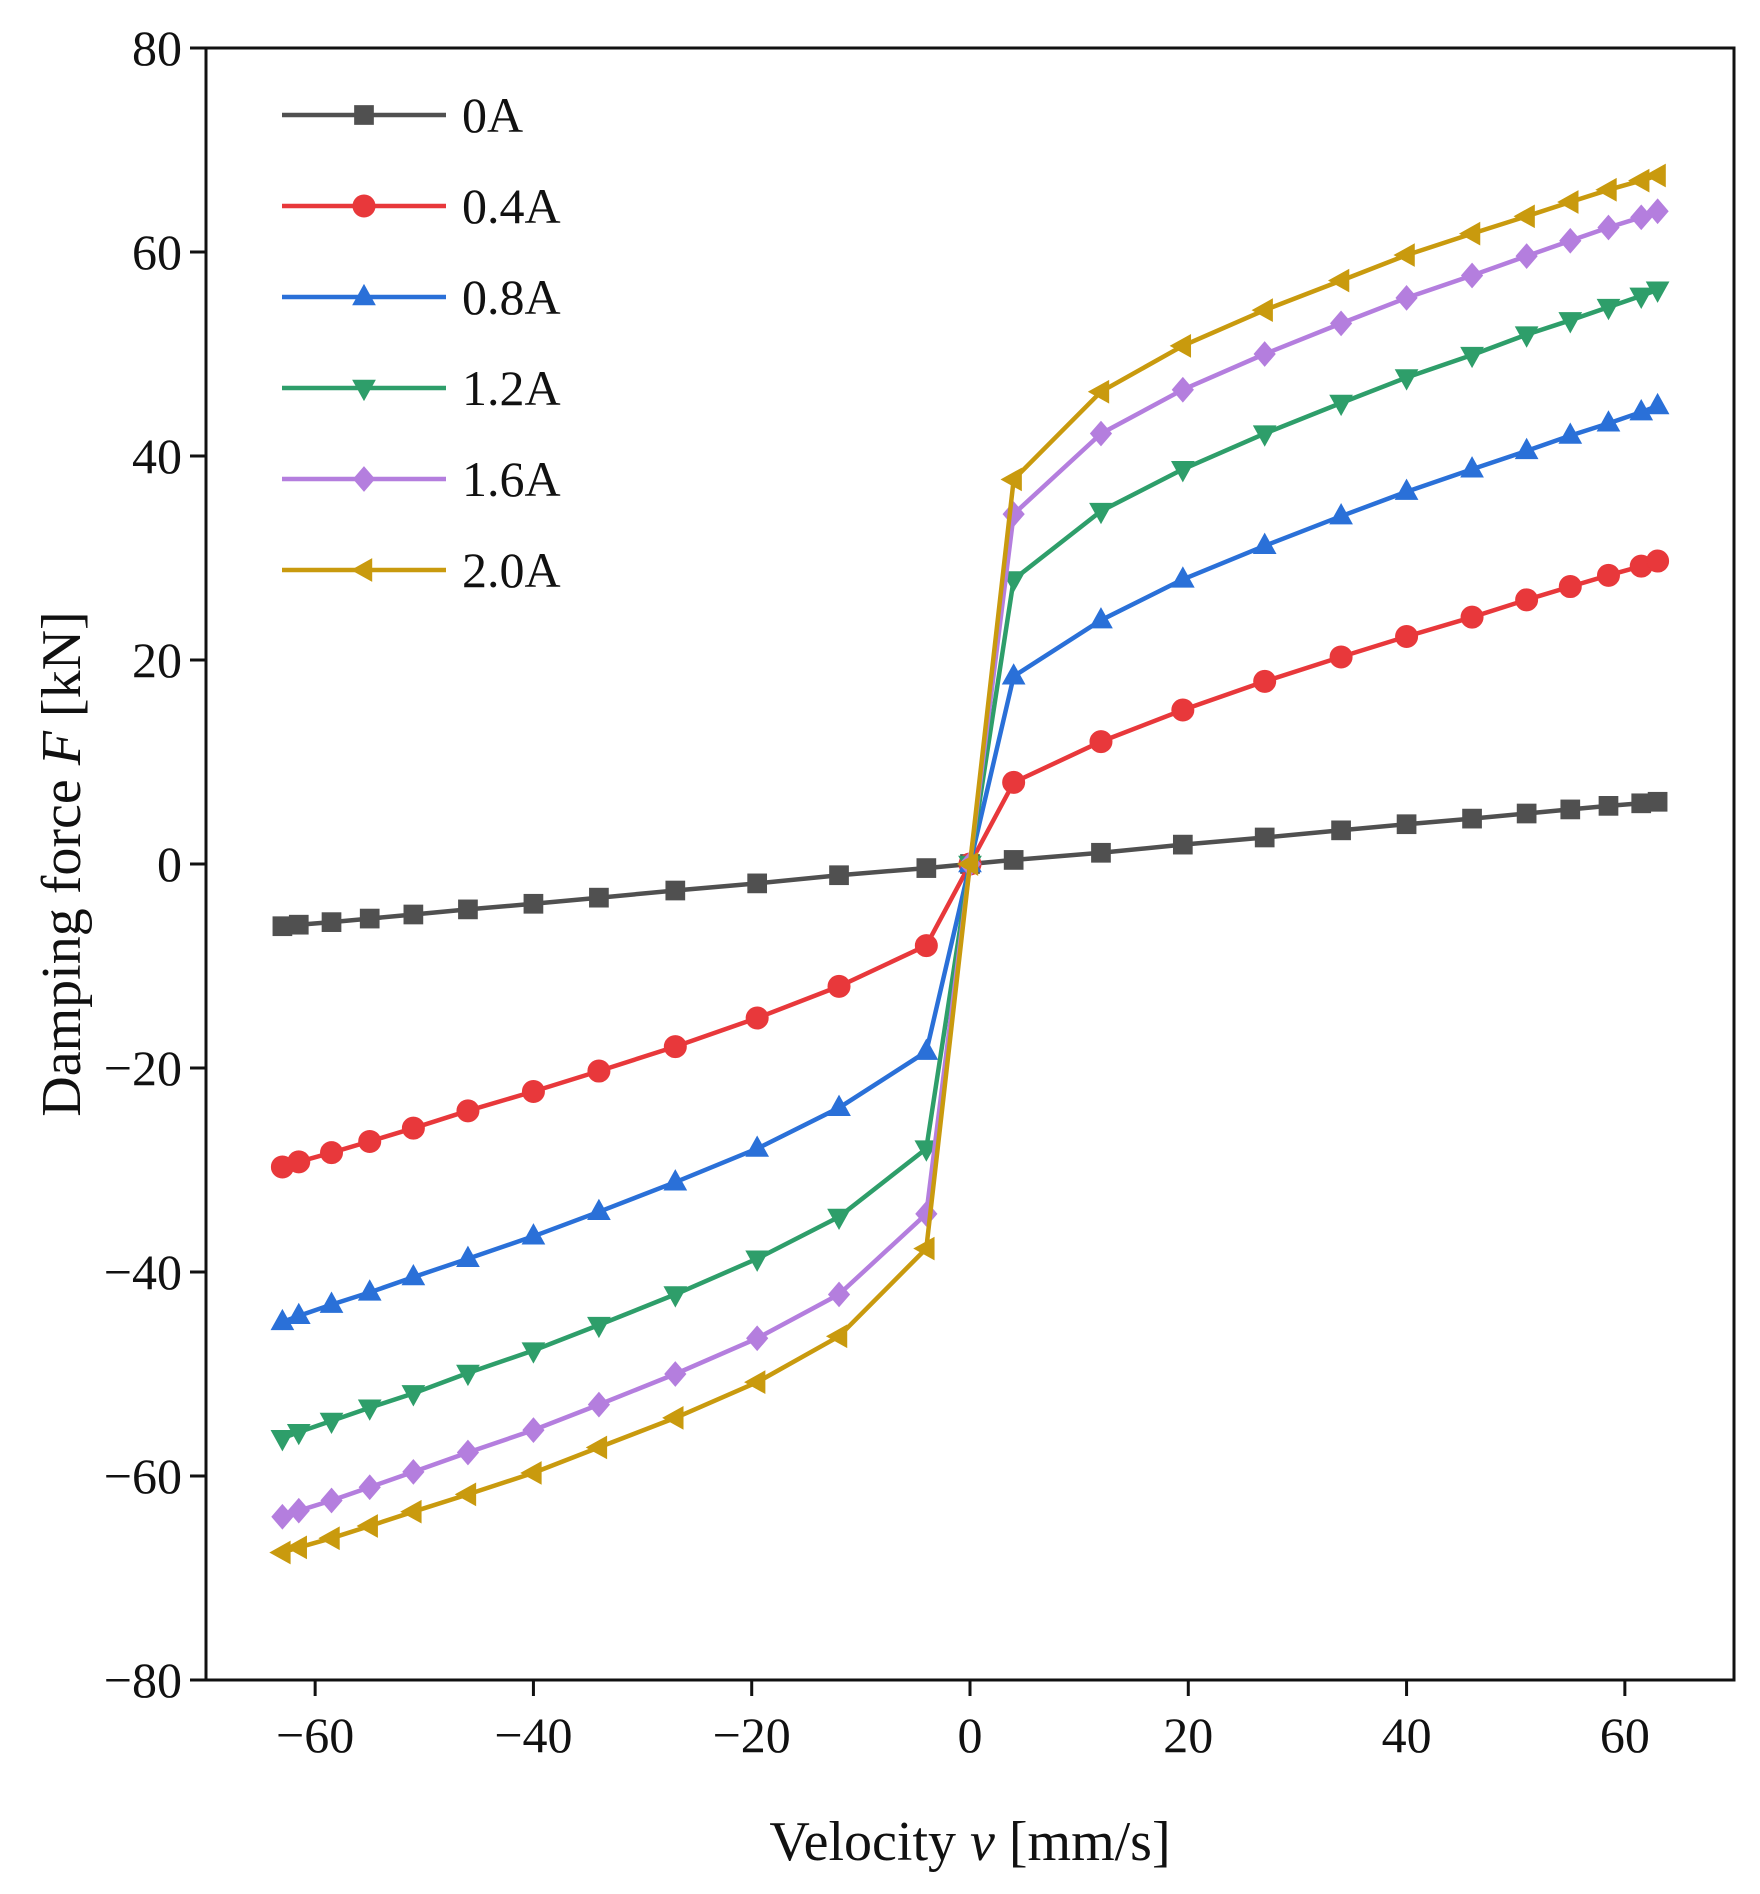 This screenshot has width=1760, height=1894. I want to click on y-tick-label: 60, so click(157, 252).